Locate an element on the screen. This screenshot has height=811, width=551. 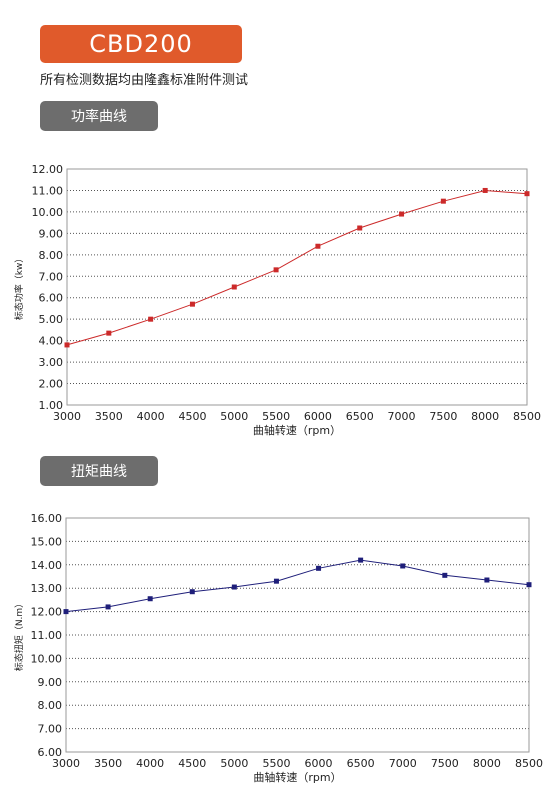
tab-power-curve-label: 功率曲线 is located at coordinates (99, 117).